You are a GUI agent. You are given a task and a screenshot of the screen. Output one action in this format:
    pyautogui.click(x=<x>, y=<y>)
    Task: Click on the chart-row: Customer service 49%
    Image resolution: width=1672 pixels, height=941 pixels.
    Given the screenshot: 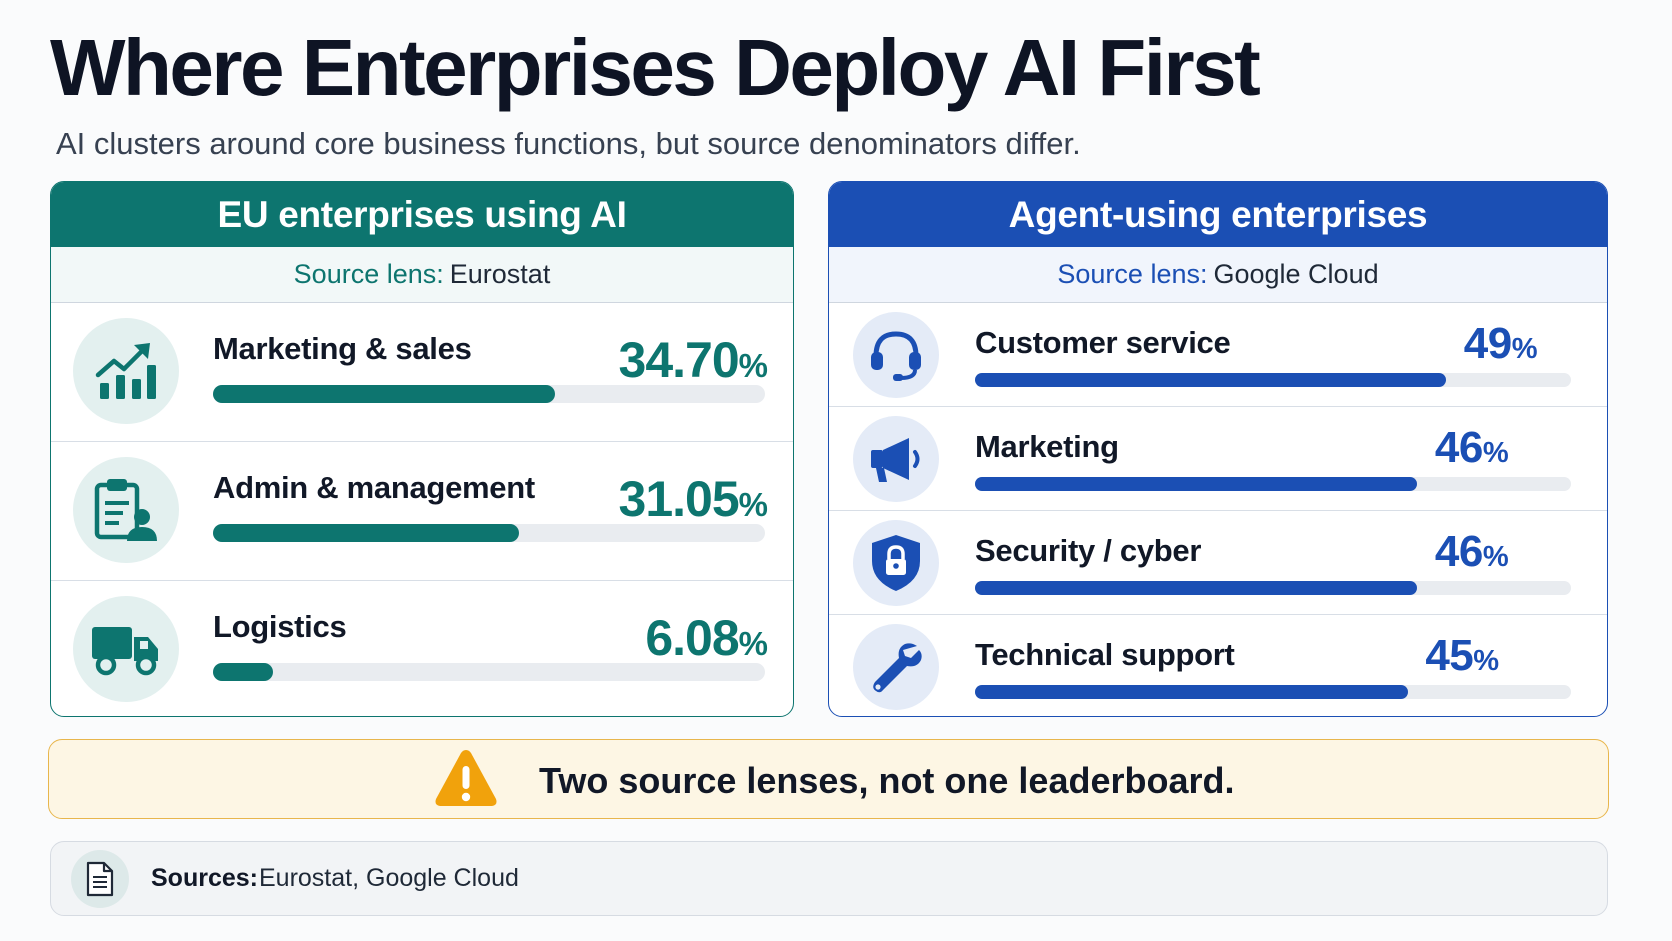 What is the action you would take?
    pyautogui.click(x=1218, y=355)
    